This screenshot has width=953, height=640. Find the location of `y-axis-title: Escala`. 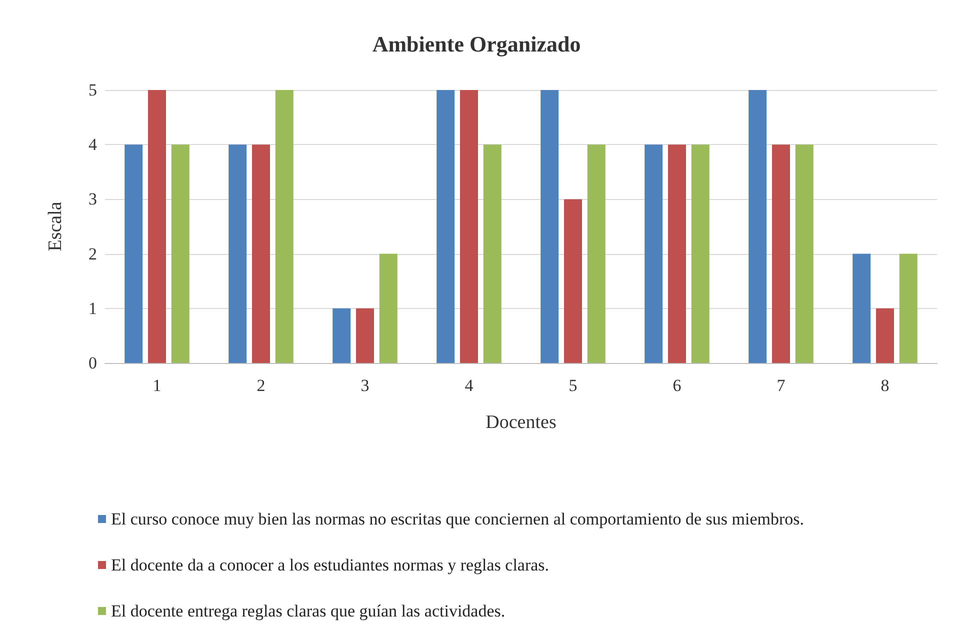

y-axis-title: Escala is located at coordinates (55, 226).